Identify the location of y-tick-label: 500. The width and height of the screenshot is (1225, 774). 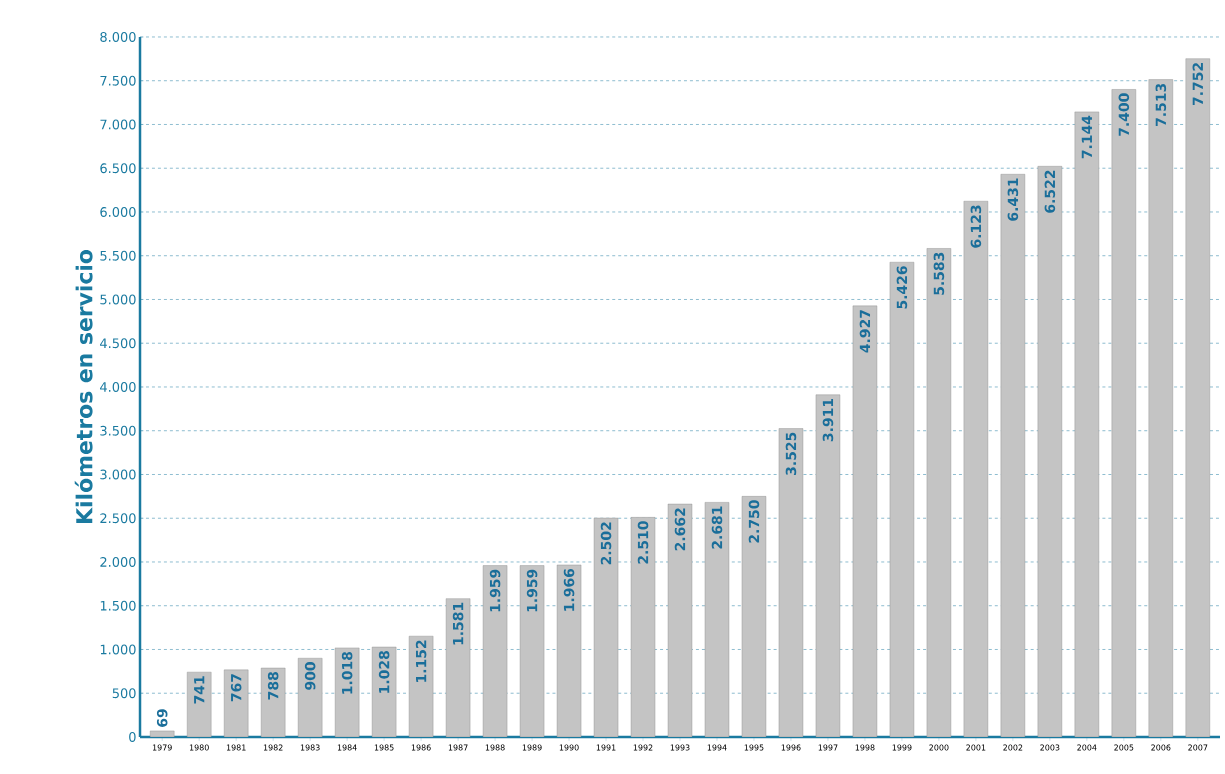
(124, 693).